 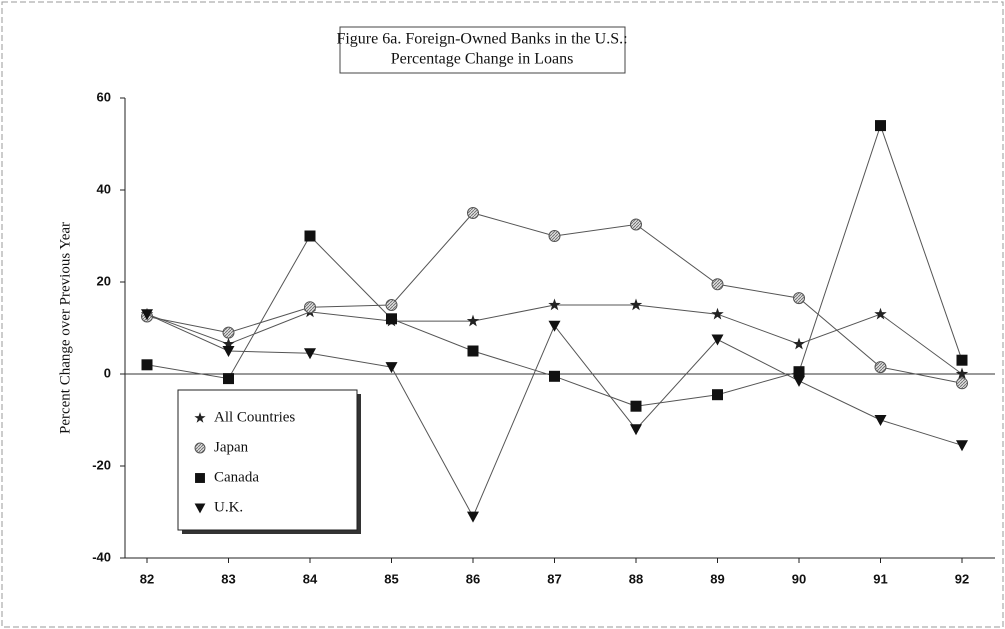 I want to click on x-tick-label: 88, so click(x=636, y=578).